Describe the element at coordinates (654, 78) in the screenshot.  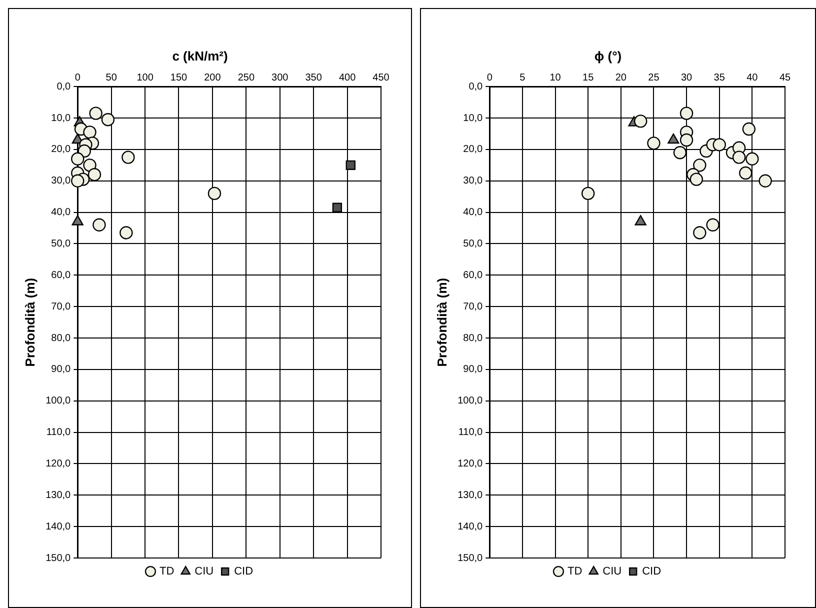
I see `x-tick-label: 25` at that location.